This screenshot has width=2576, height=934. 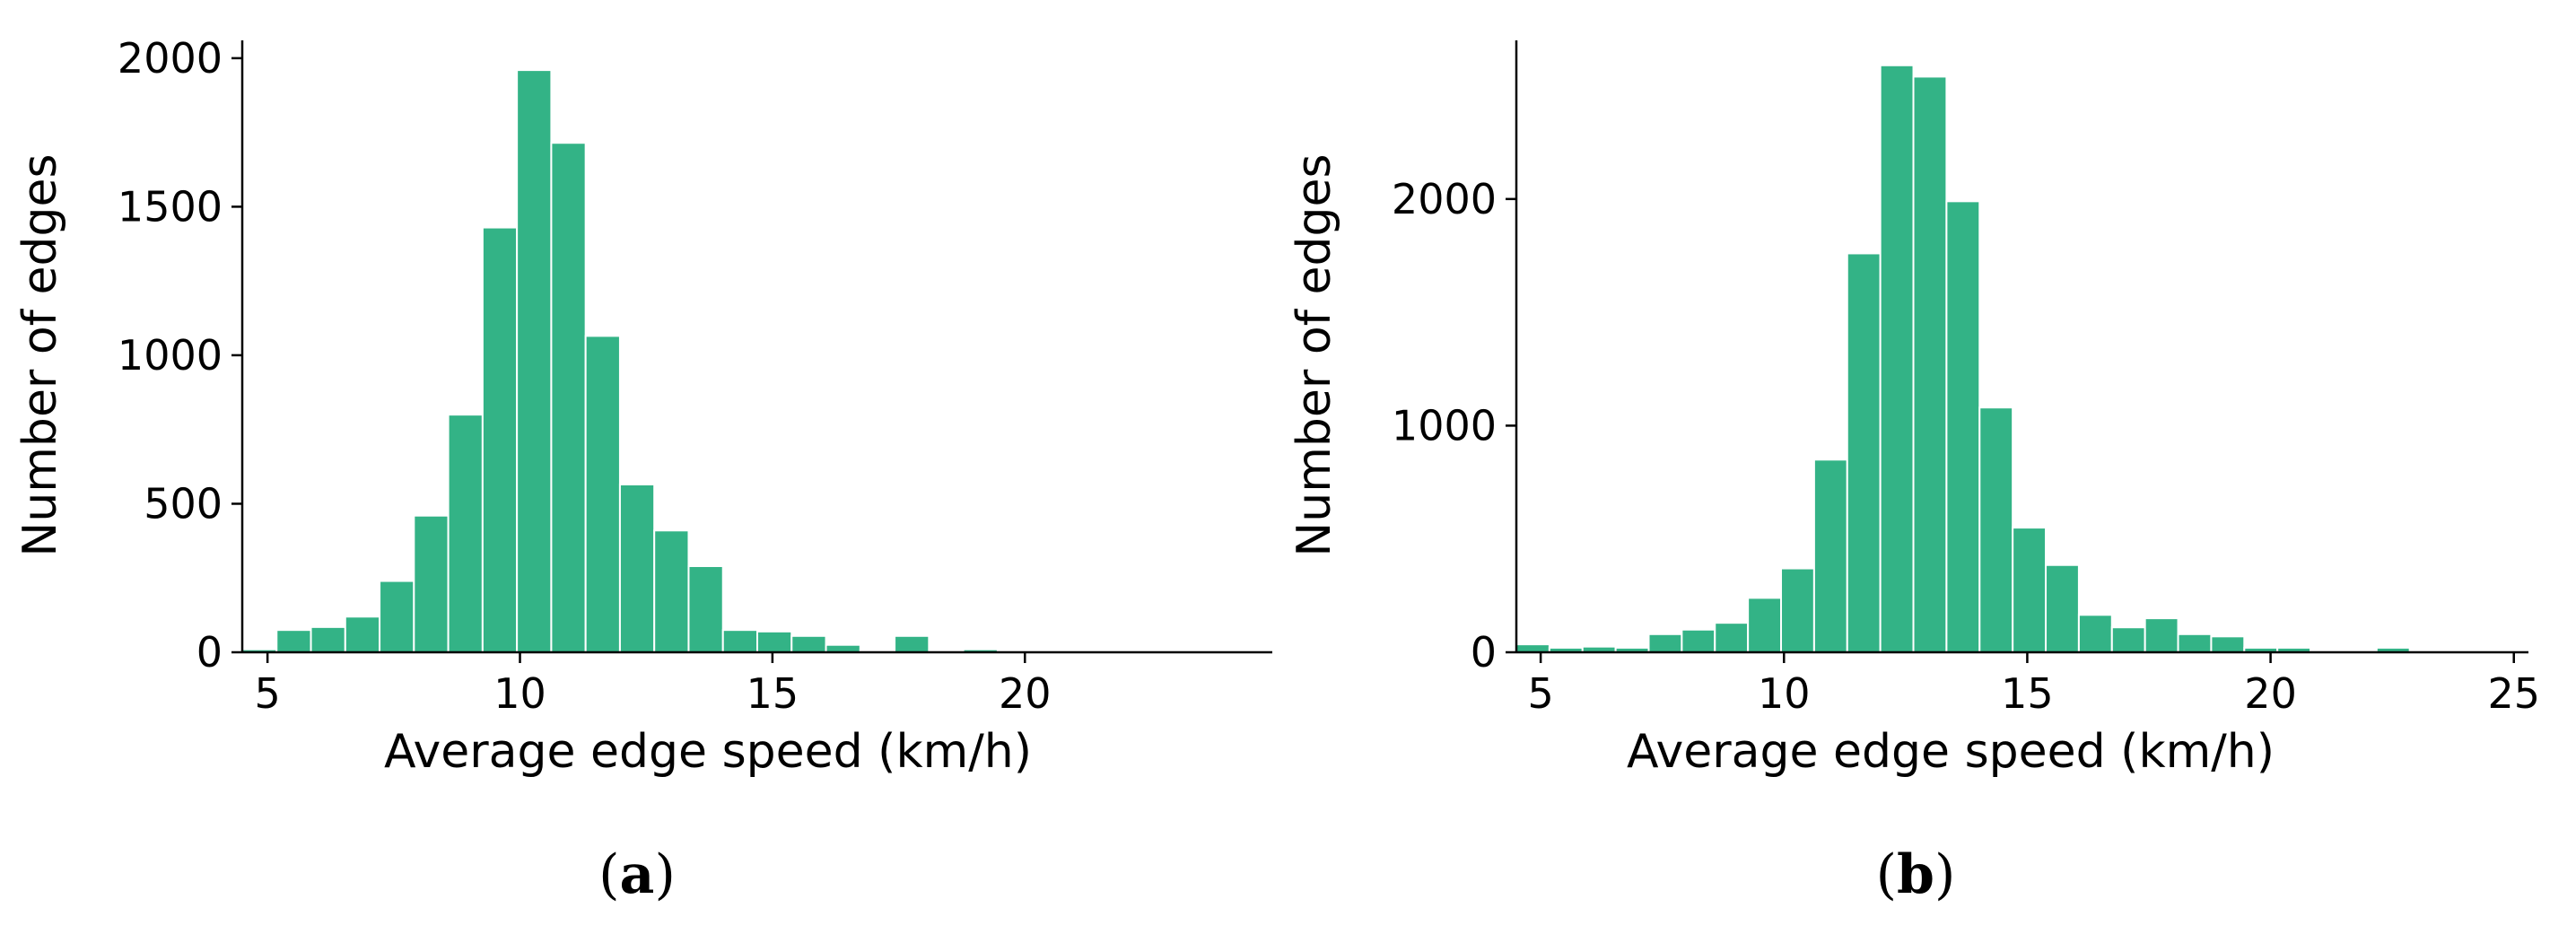 I want to click on x-tick-label: 25, so click(x=2513, y=693).